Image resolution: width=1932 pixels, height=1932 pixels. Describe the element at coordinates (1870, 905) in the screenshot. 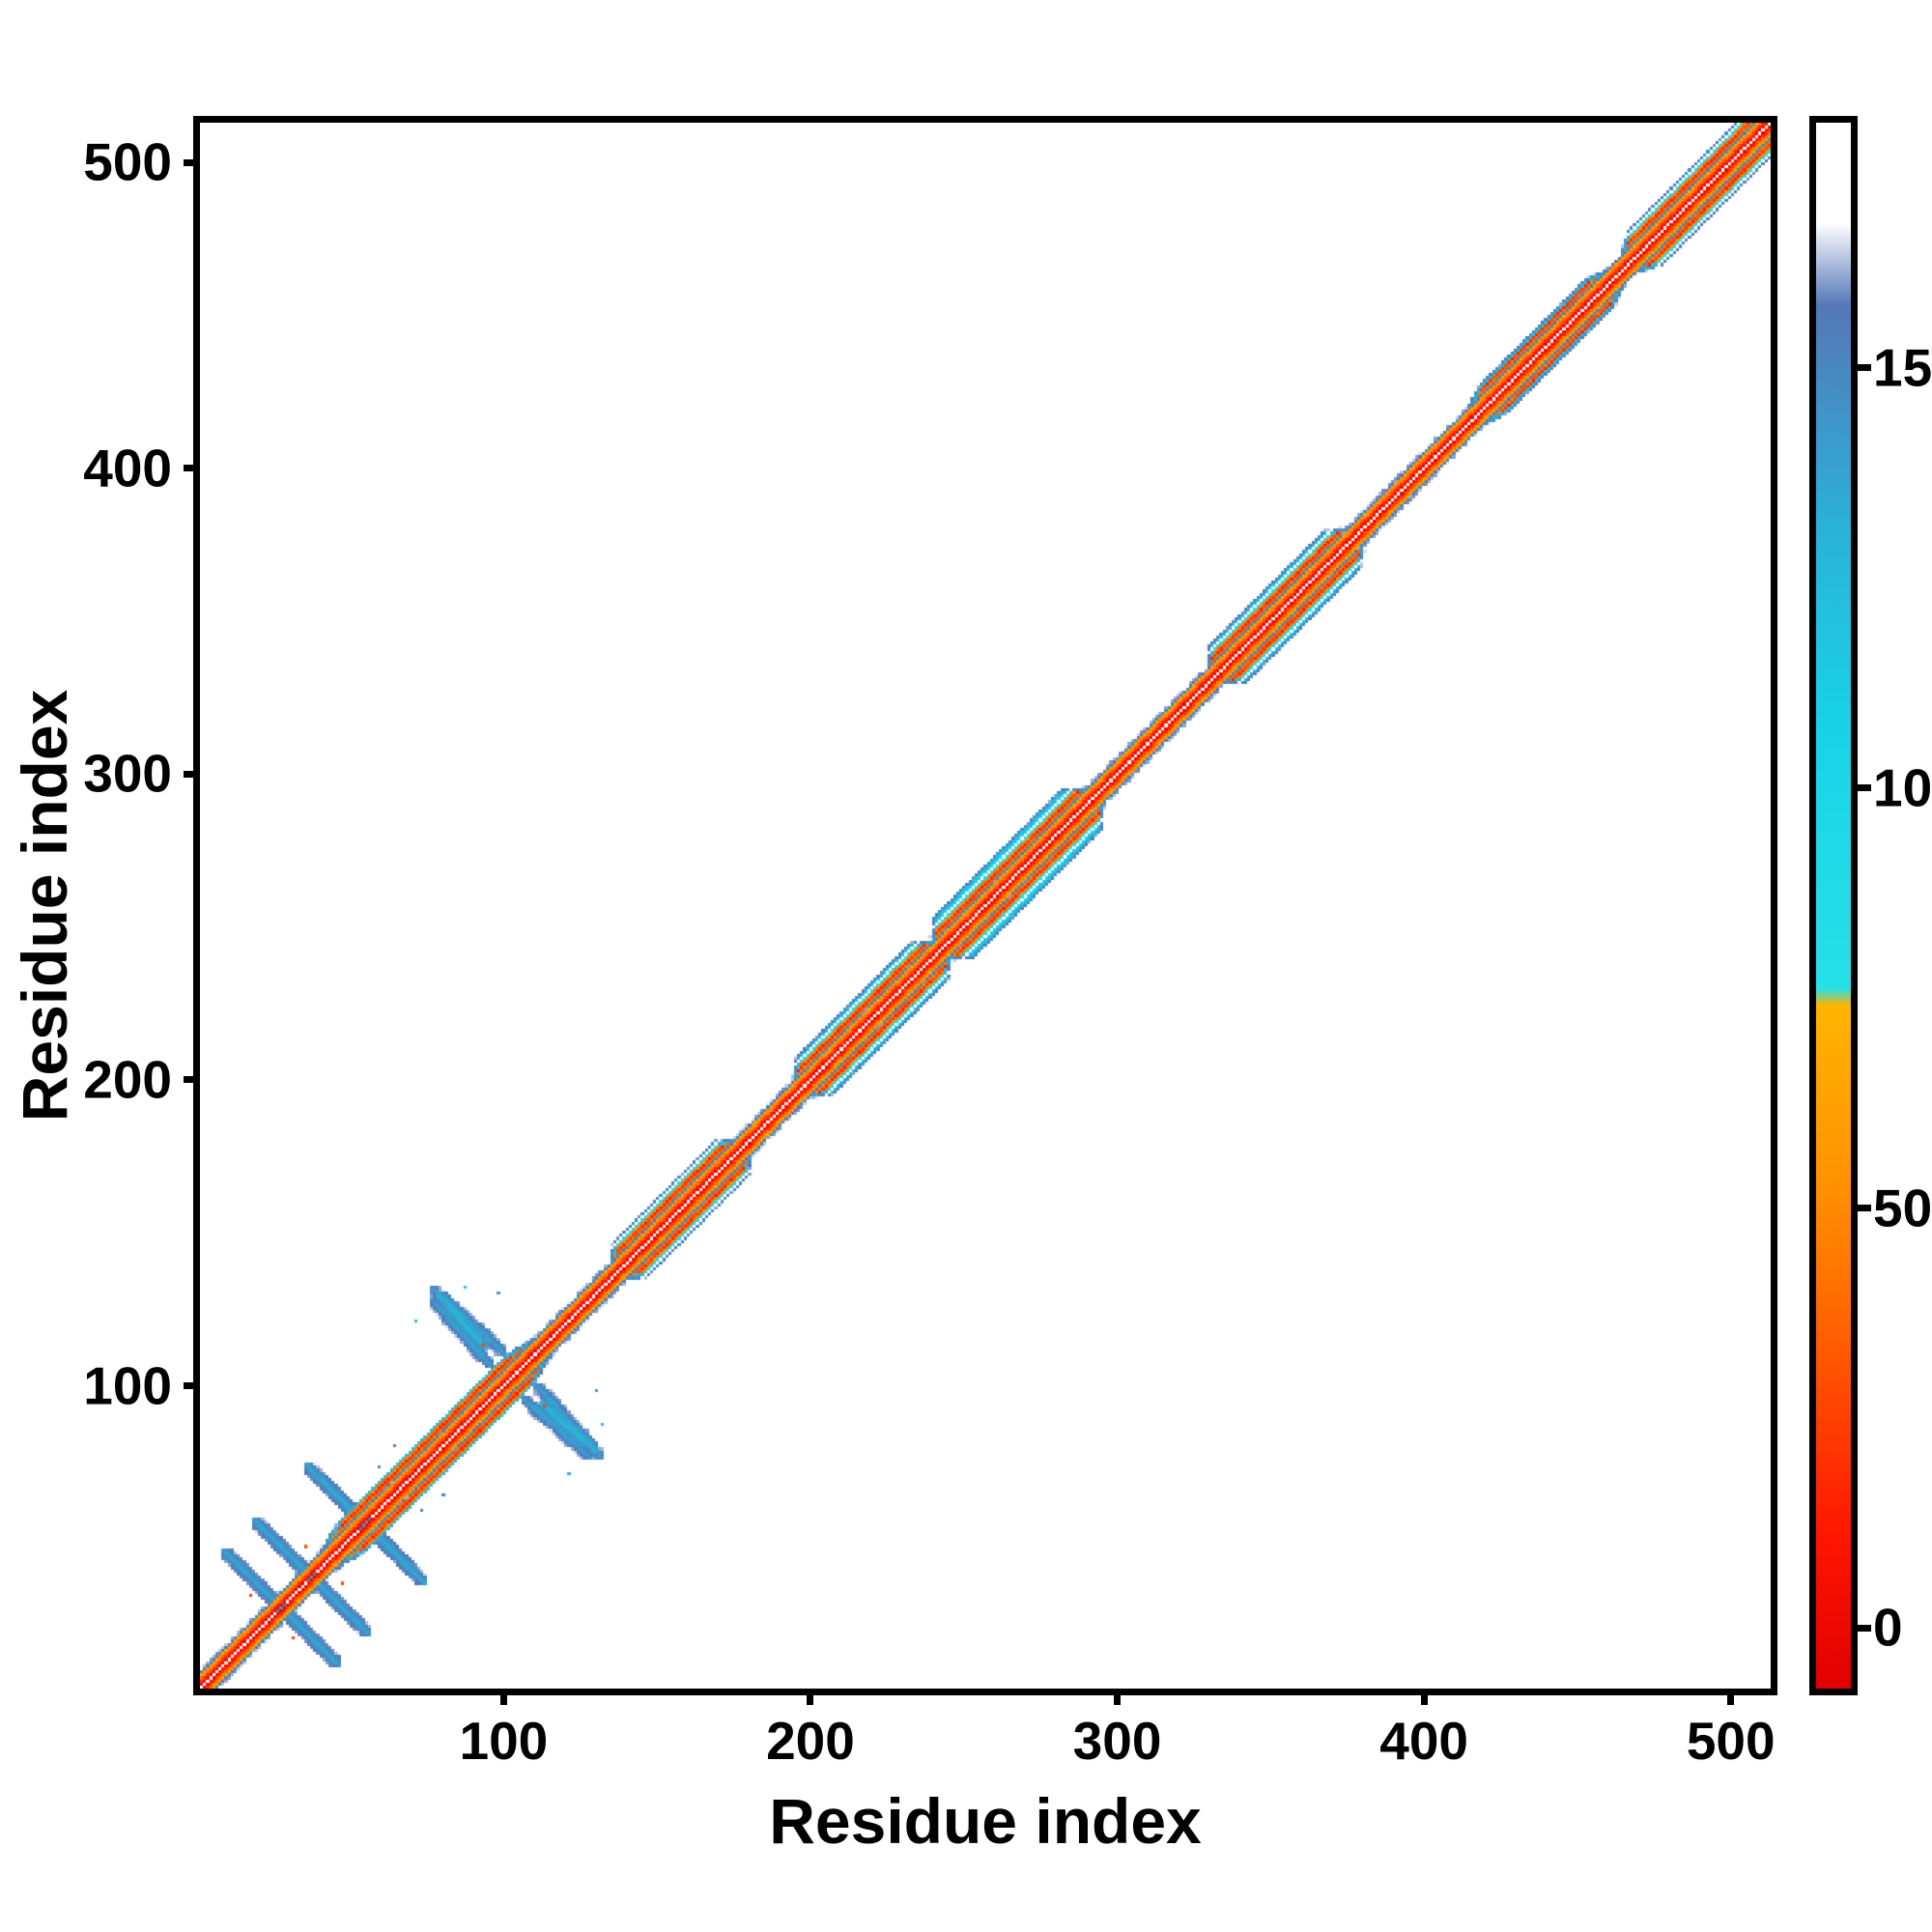

I see `colorbar: 0 50 100 150` at that location.